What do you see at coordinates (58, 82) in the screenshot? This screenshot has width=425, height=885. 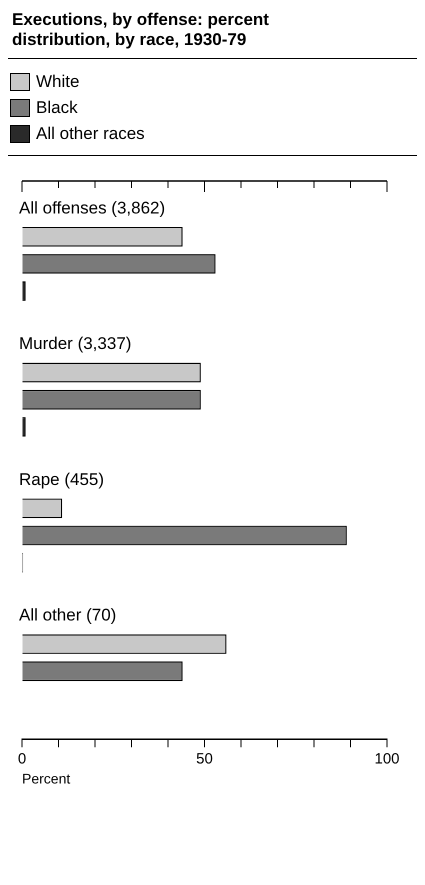 I see `legend-label: White` at bounding box center [58, 82].